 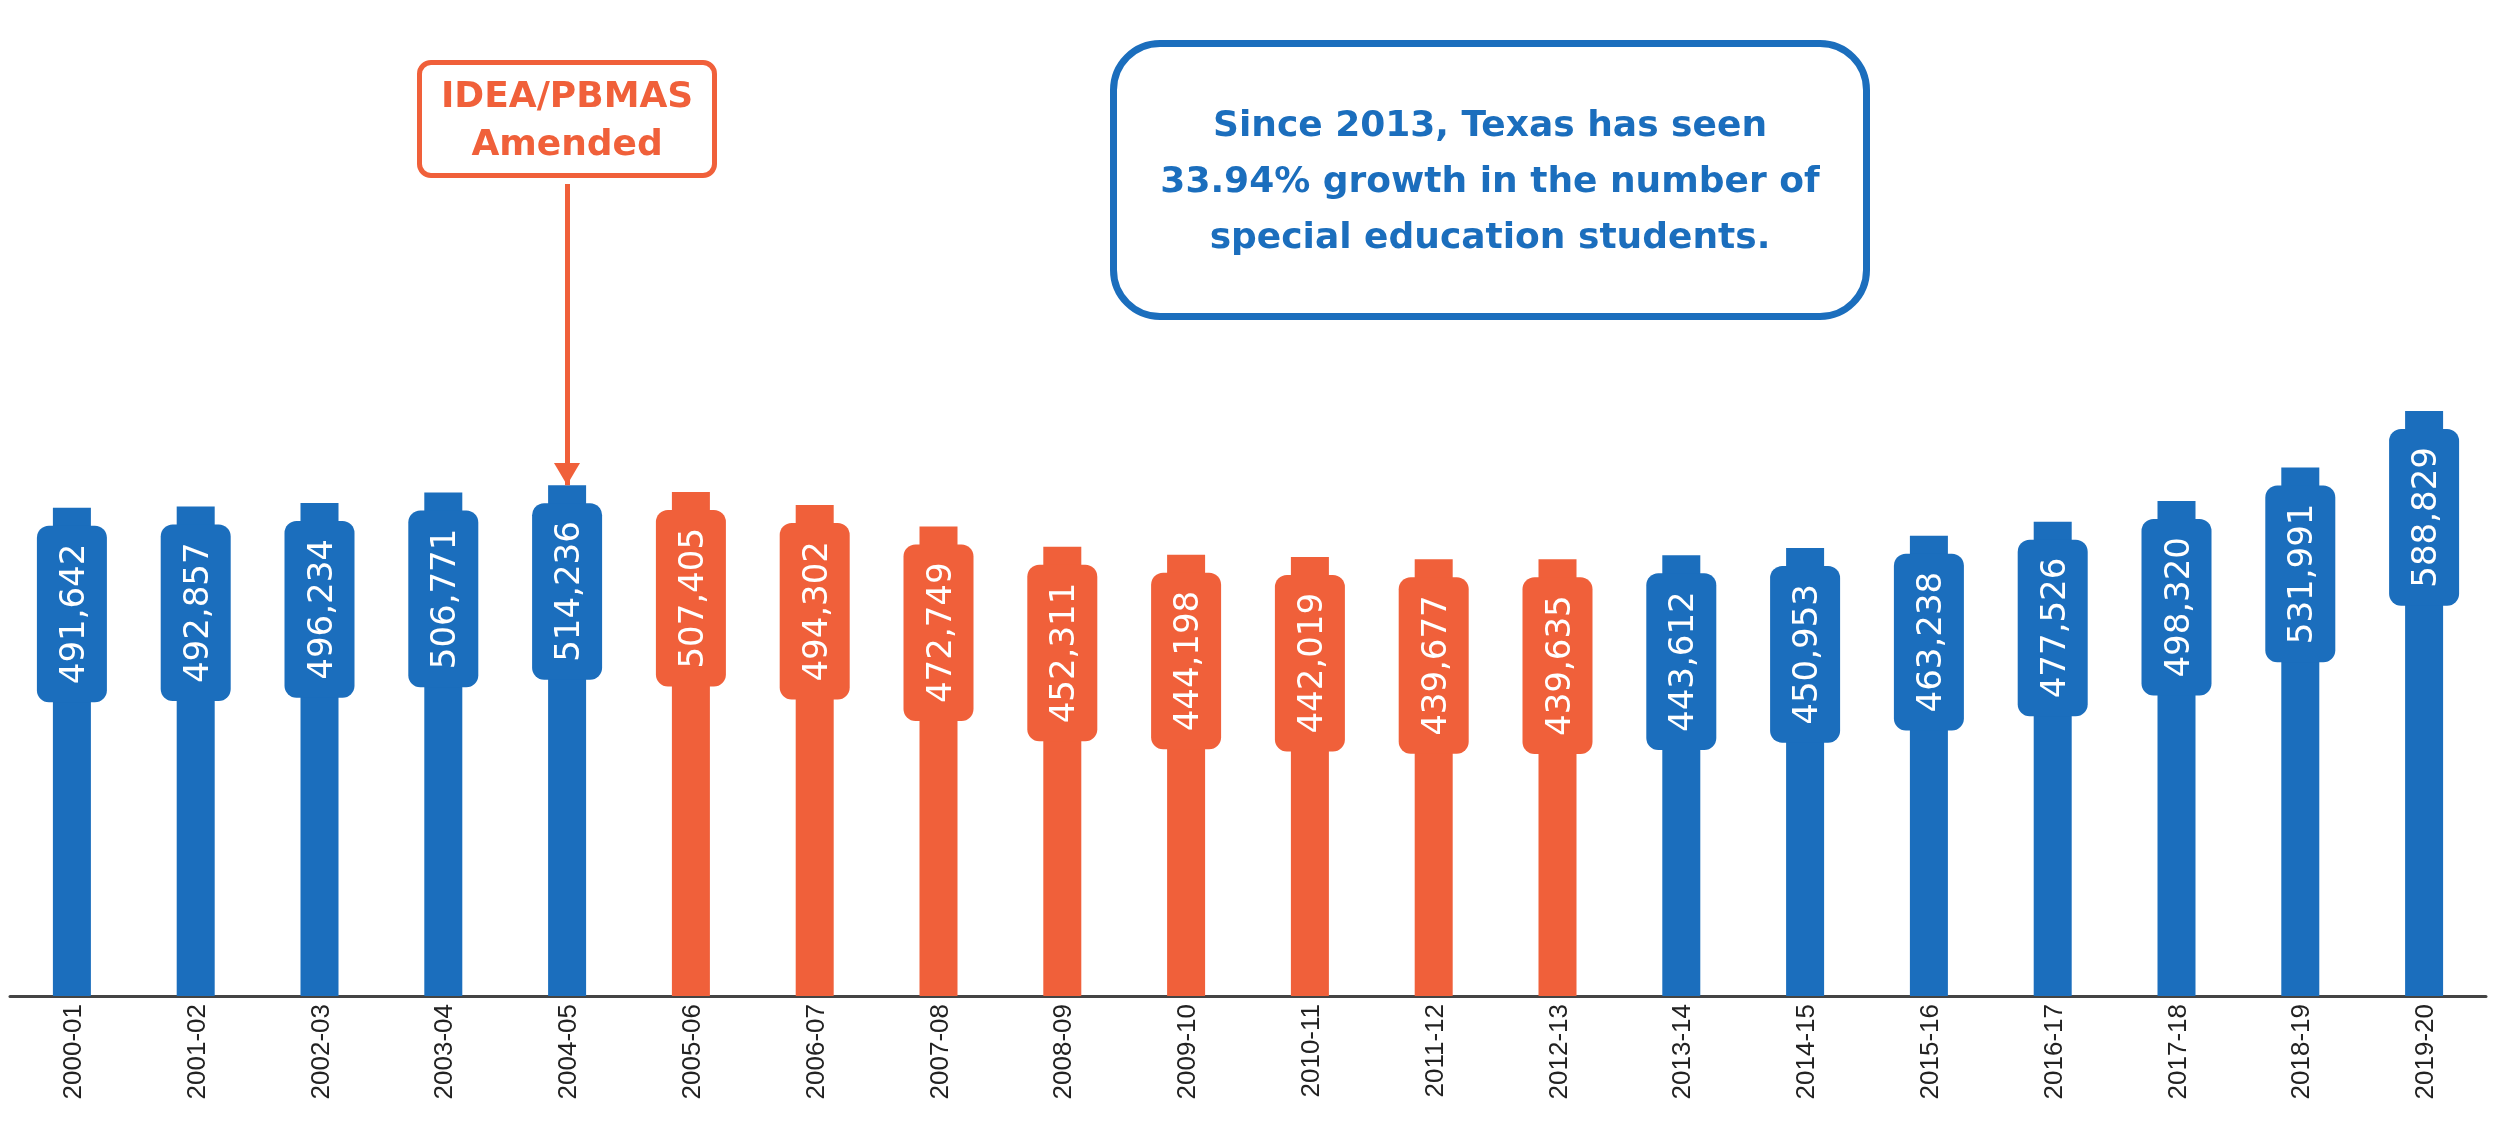 I want to click on x-tick-label: 2000-01, so click(x=71, y=1052).